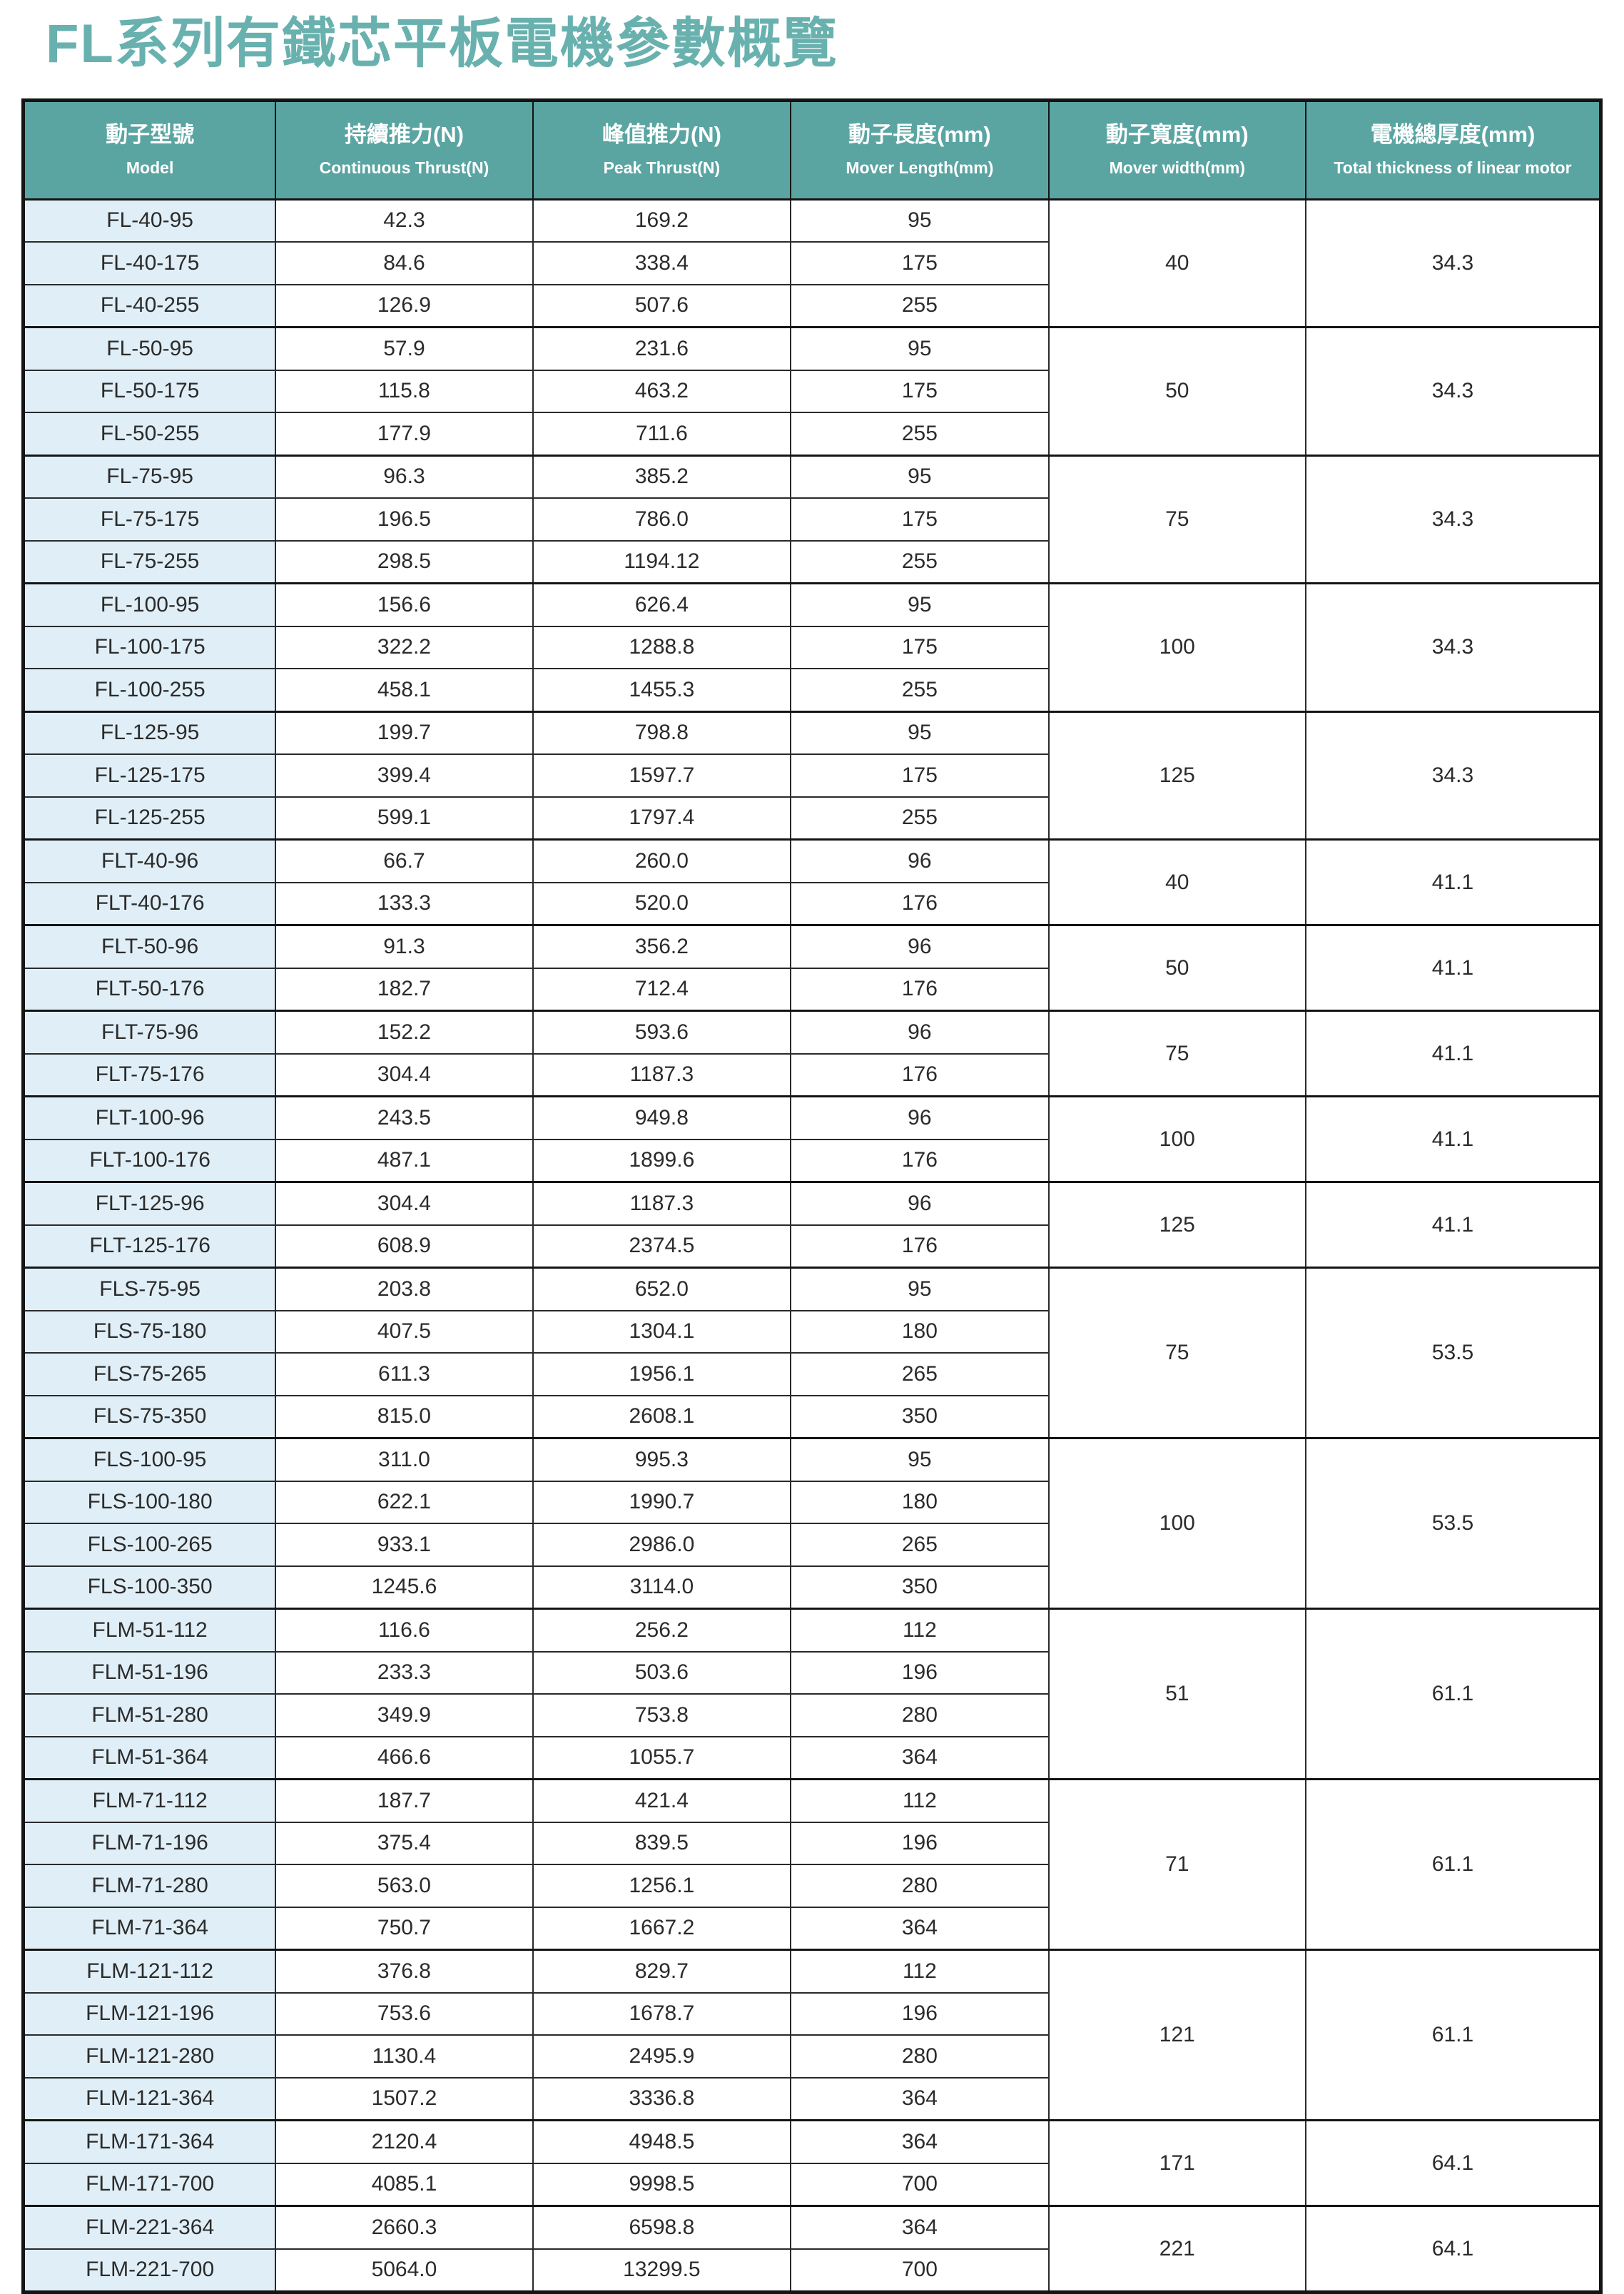 The image size is (1624, 2294). I want to click on continuous-thrust-cell: 304.4, so click(404, 1075).